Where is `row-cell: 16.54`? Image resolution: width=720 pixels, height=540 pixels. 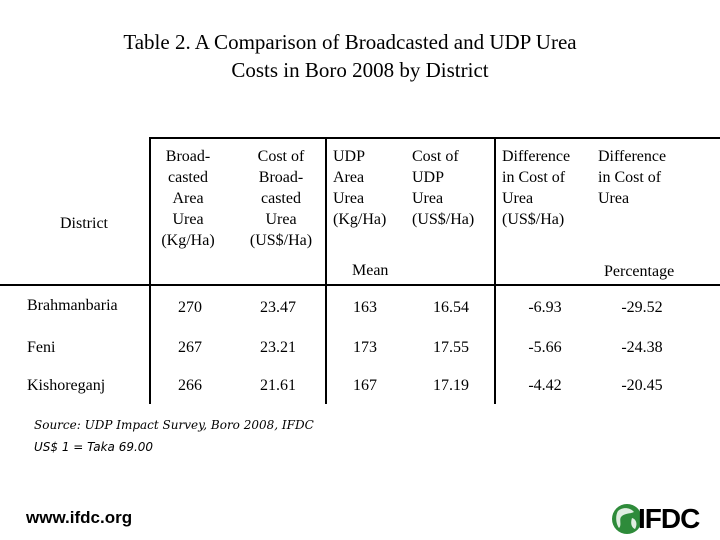
row-cell: 16.54 is located at coordinates (451, 307).